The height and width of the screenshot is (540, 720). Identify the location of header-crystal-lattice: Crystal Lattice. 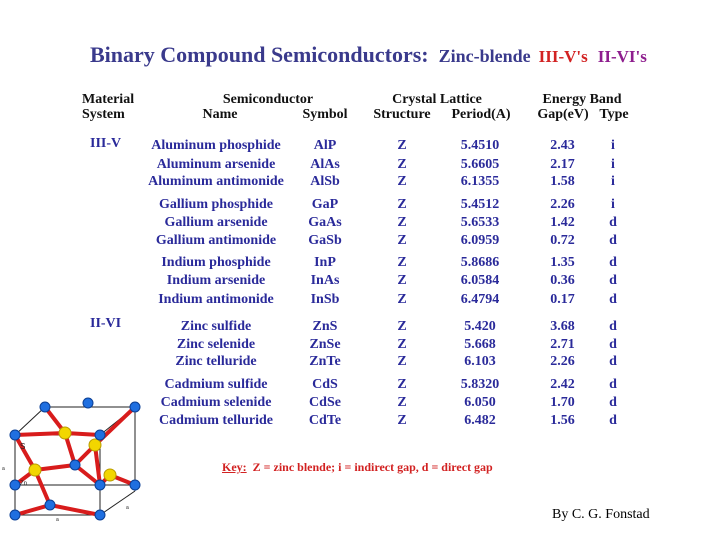
(437, 99).